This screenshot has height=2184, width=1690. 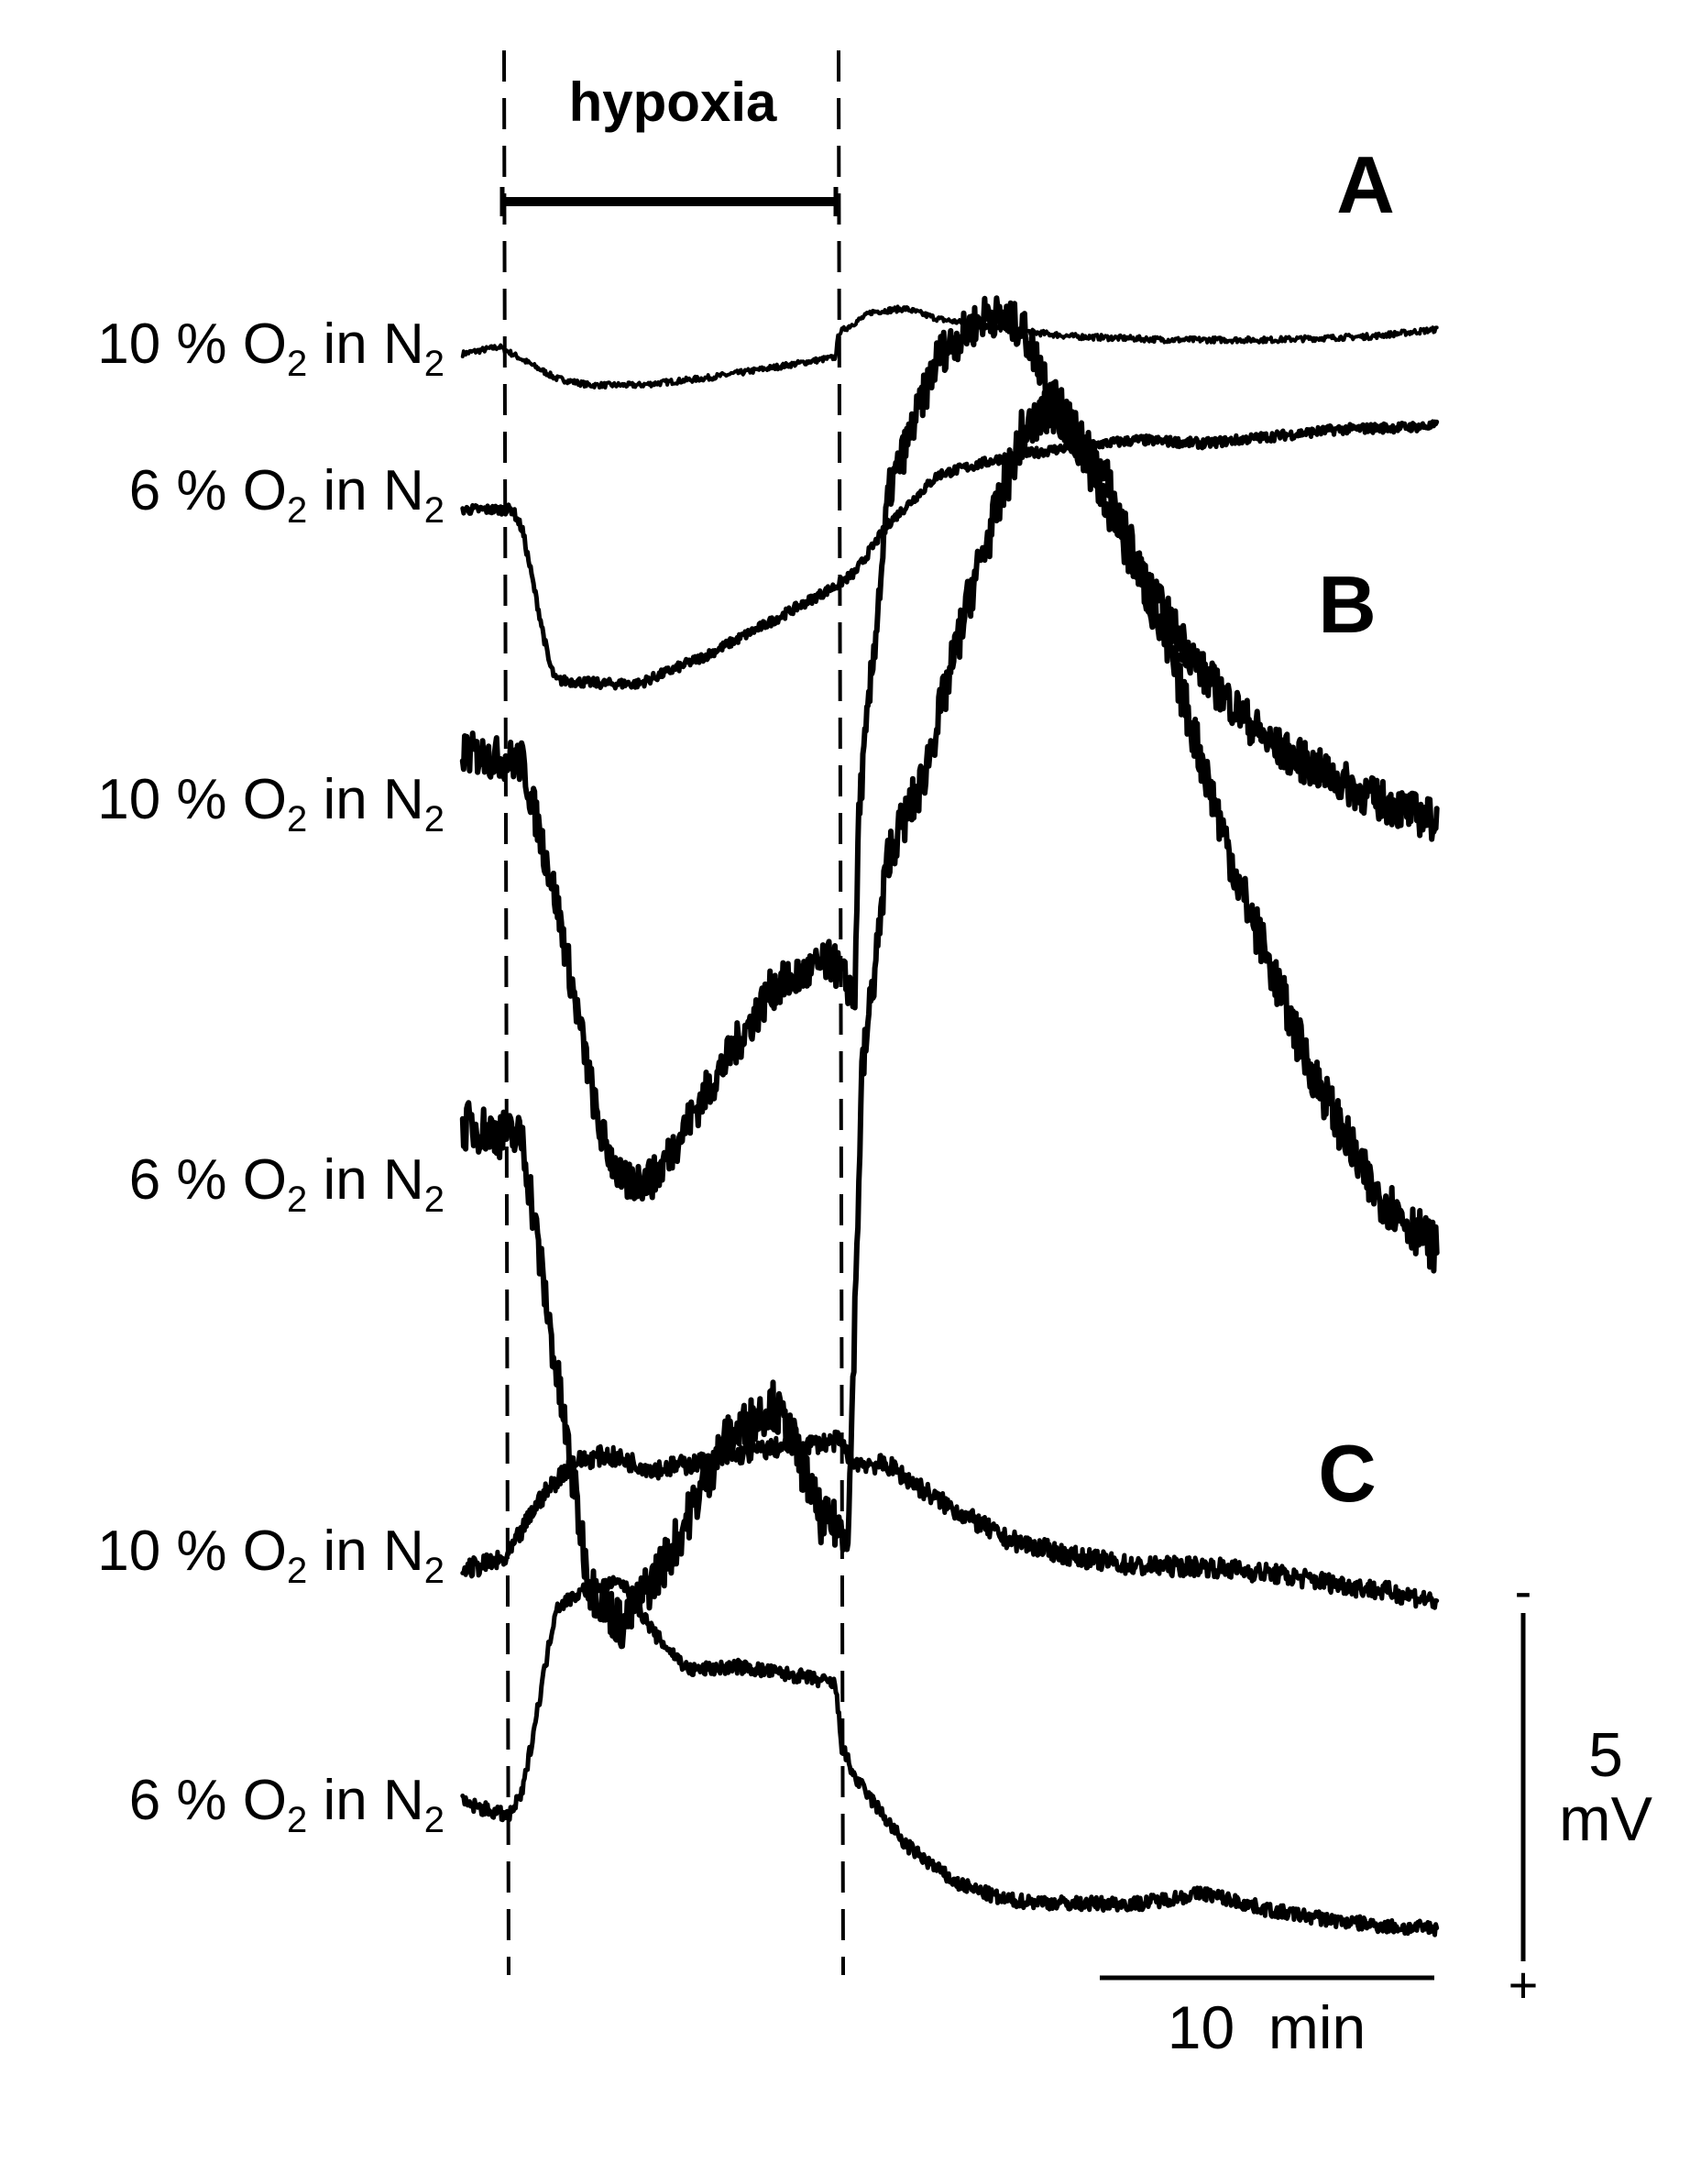 What do you see at coordinates (1606, 1819) in the screenshot?
I see `voltage-scale-unit: mV` at bounding box center [1606, 1819].